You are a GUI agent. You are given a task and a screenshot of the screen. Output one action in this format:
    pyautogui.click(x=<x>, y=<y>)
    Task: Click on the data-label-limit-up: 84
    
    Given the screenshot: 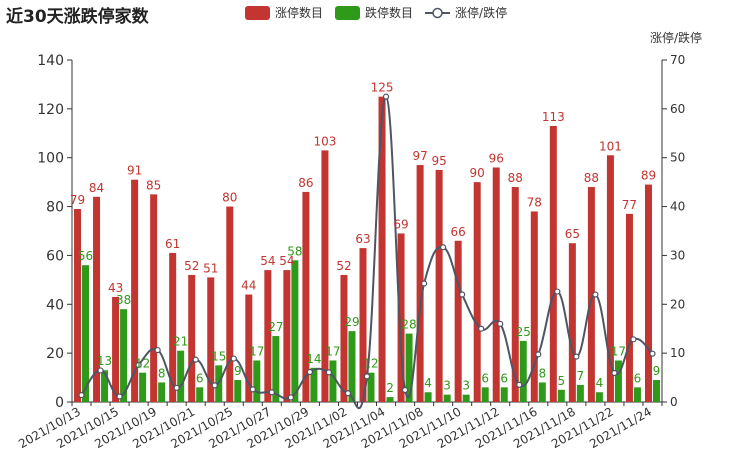 What is the action you would take?
    pyautogui.click(x=96, y=188)
    